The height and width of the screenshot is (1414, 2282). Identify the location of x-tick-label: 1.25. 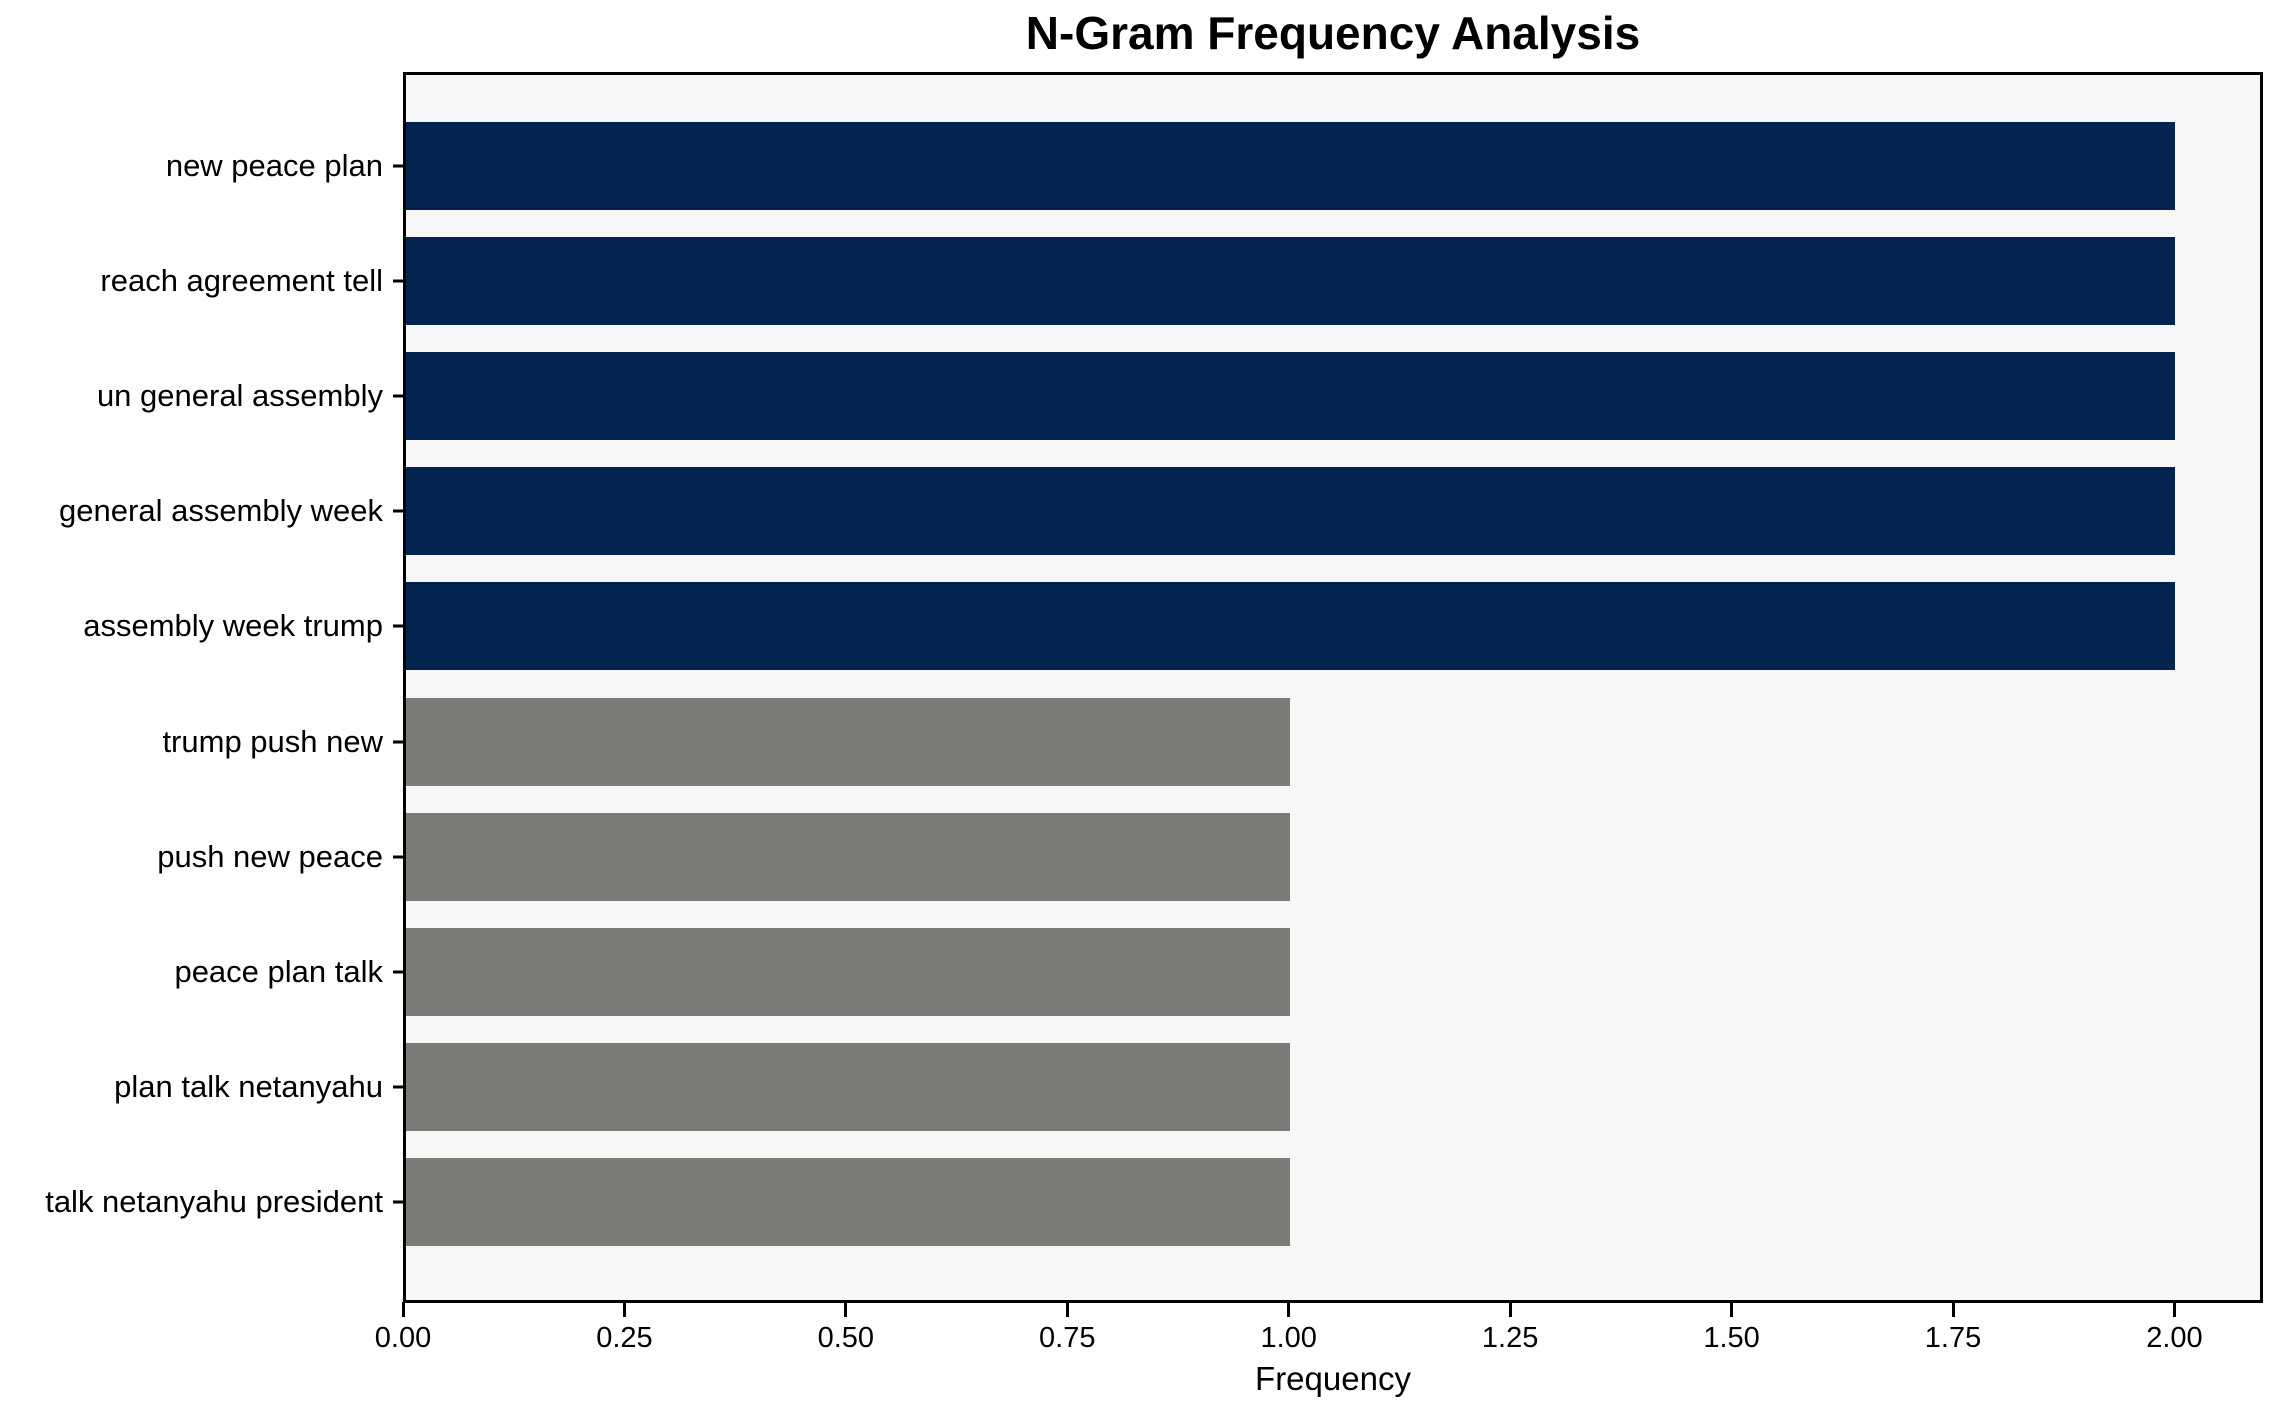
(1510, 1338).